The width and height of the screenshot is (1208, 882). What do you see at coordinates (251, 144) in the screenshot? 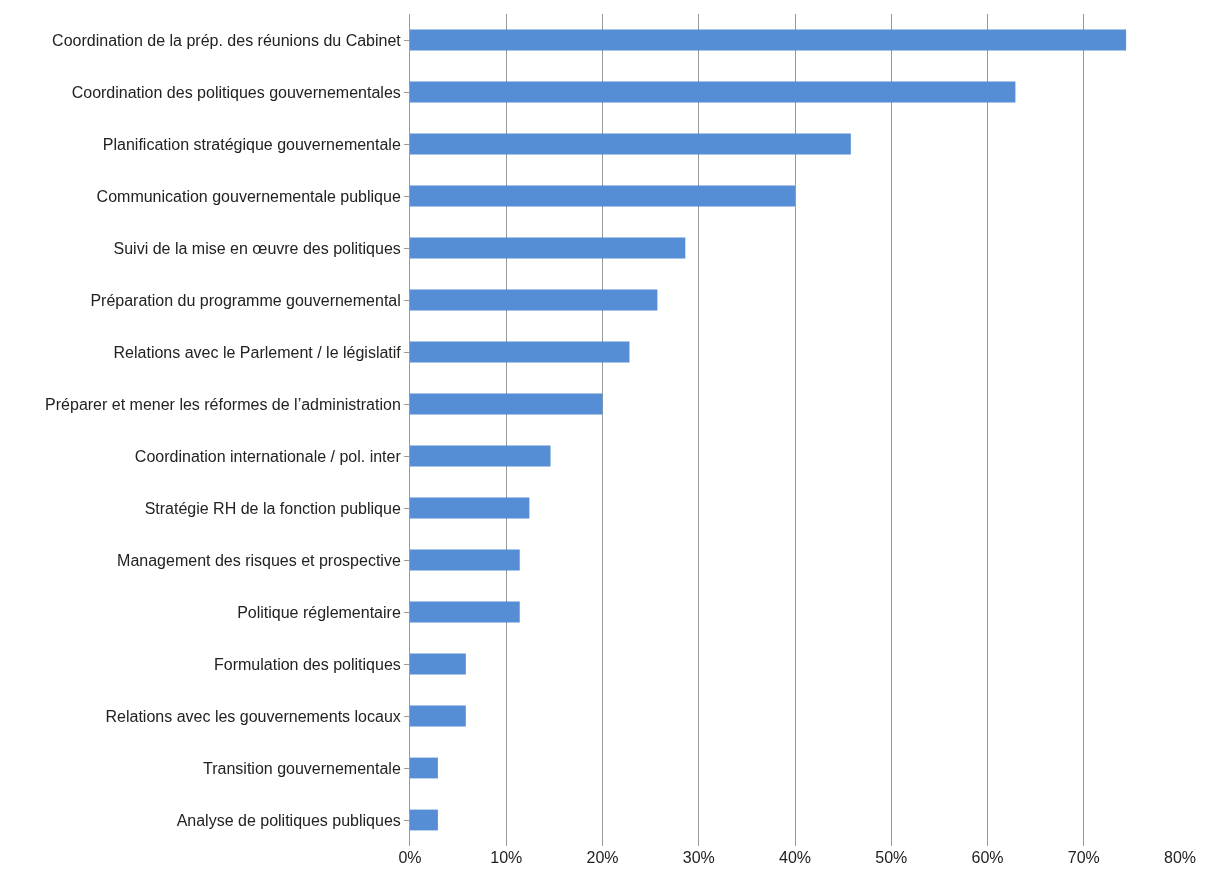
I see `y-tick-label: Planification stratégique gouvernementale` at bounding box center [251, 144].